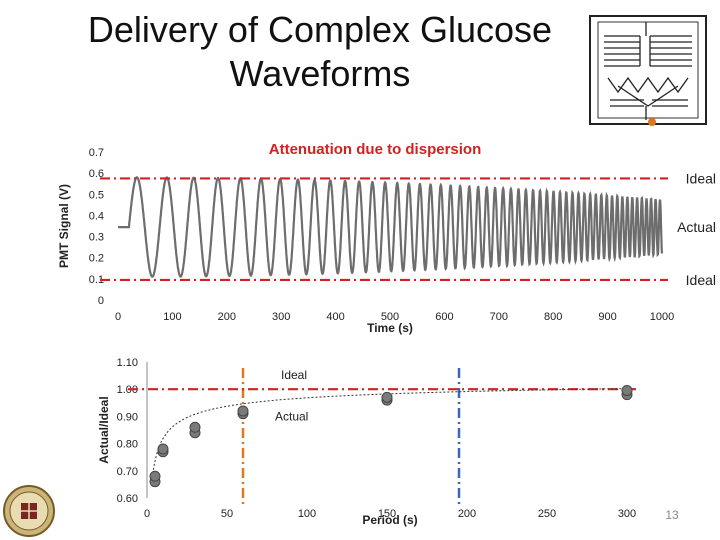 The height and width of the screenshot is (540, 720). What do you see at coordinates (307, 514) in the screenshot?
I see `x-tick-label-2: 100` at bounding box center [307, 514].